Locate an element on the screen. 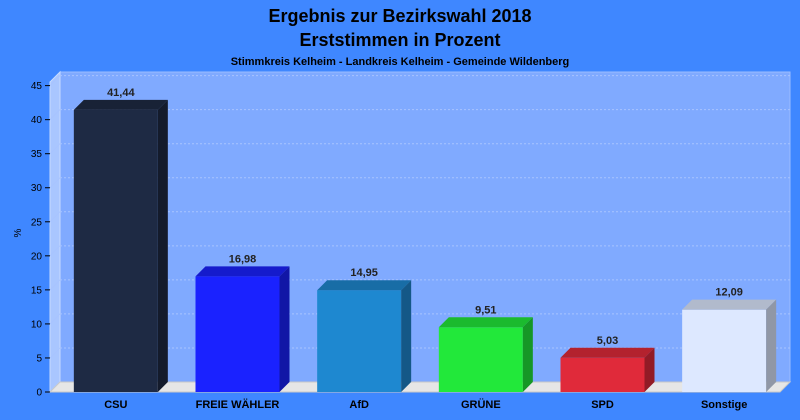 The width and height of the screenshot is (800, 420). x-tick-label: CSU is located at coordinates (115, 405).